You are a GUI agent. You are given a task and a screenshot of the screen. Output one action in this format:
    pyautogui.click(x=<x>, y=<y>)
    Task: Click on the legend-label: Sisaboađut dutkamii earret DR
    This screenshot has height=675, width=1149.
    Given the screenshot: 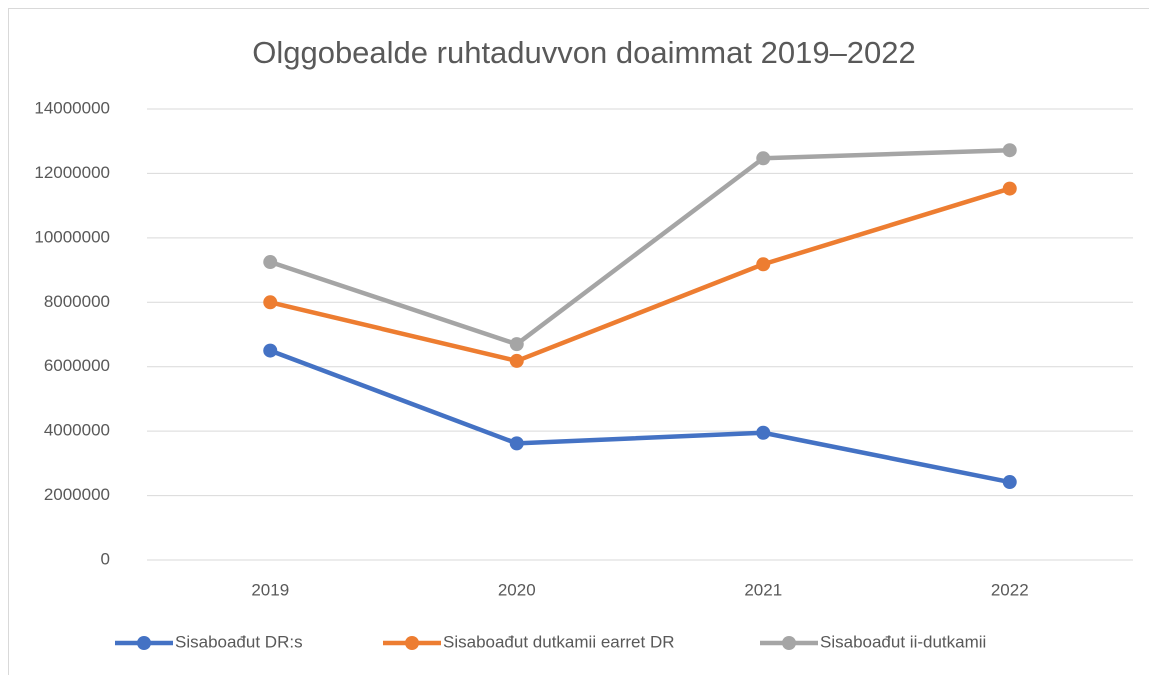 What is the action you would take?
    pyautogui.click(x=559, y=641)
    